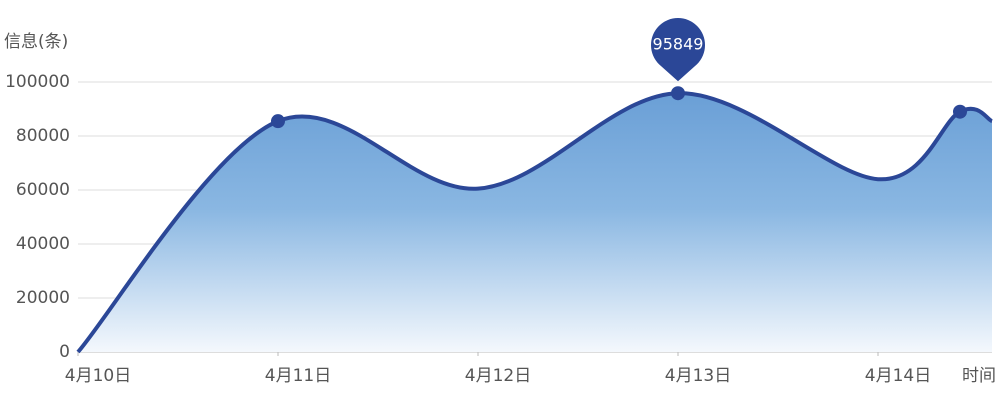 This screenshot has height=403, width=1000. Describe the element at coordinates (37, 82) in the screenshot. I see `y-tick-label: 100000` at that location.